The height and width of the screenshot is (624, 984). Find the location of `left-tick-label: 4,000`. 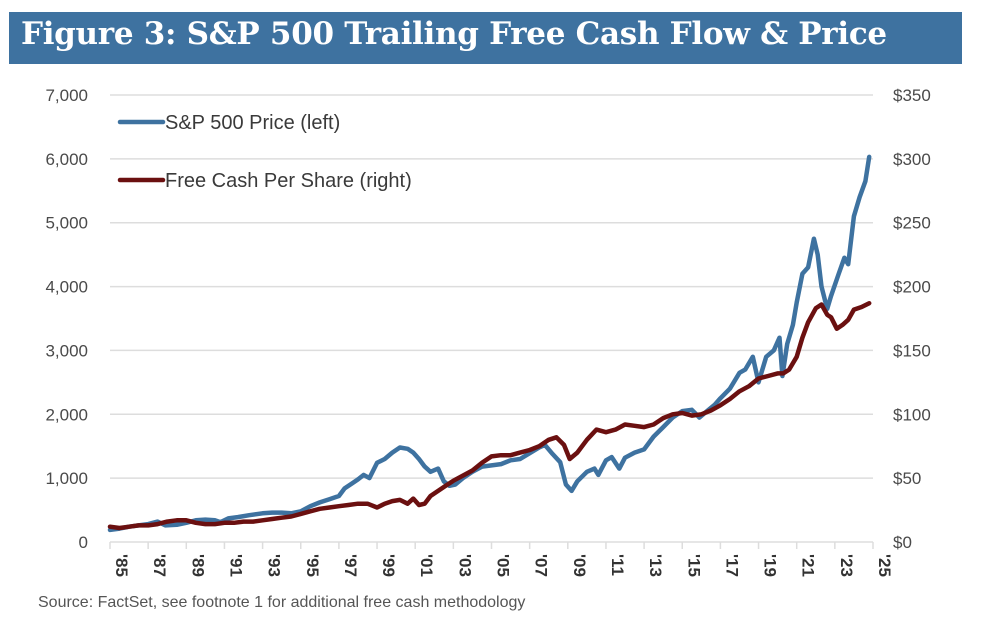

left-tick-label: 4,000 is located at coordinates (66, 287).